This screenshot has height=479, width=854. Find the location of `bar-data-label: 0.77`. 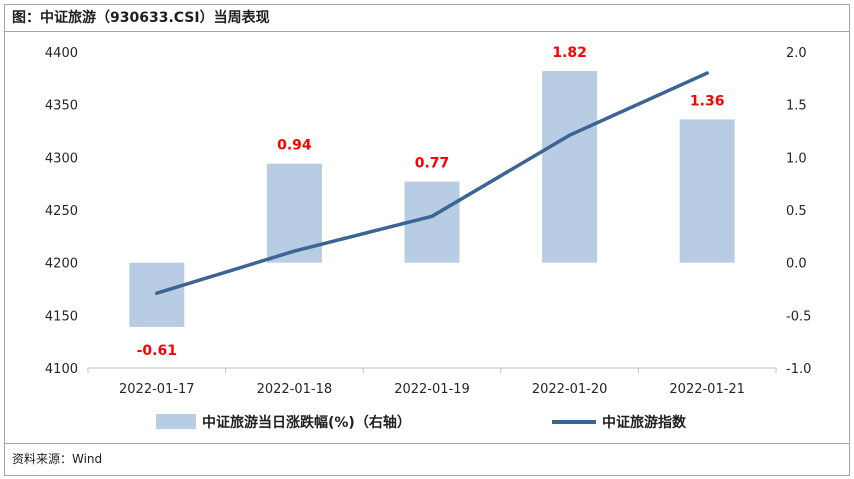

bar-data-label: 0.77 is located at coordinates (432, 164).